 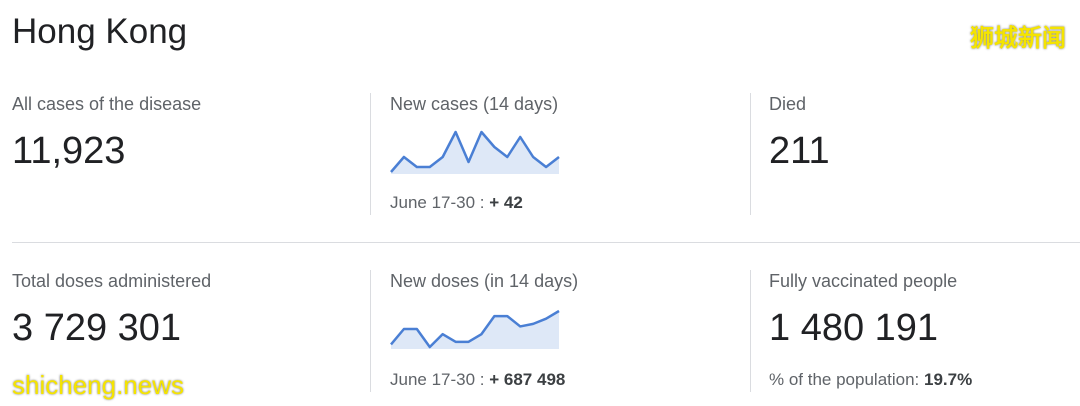 I want to click on stat-value: 211, so click(x=799, y=151).